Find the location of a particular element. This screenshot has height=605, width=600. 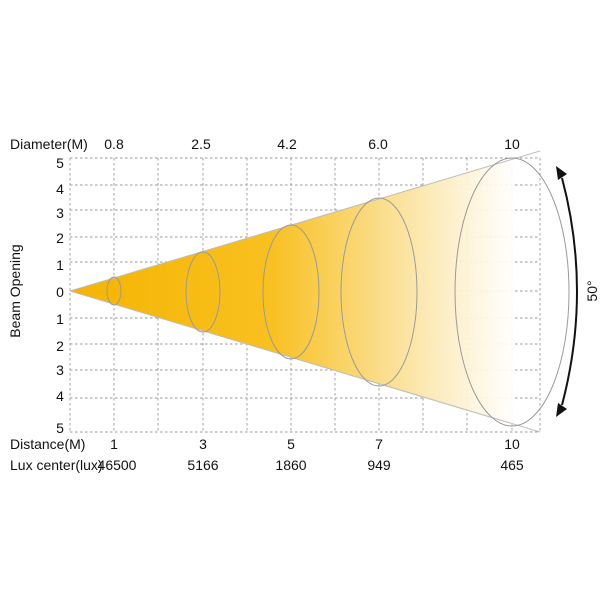

diameter-value: 6.0 is located at coordinates (378, 144).